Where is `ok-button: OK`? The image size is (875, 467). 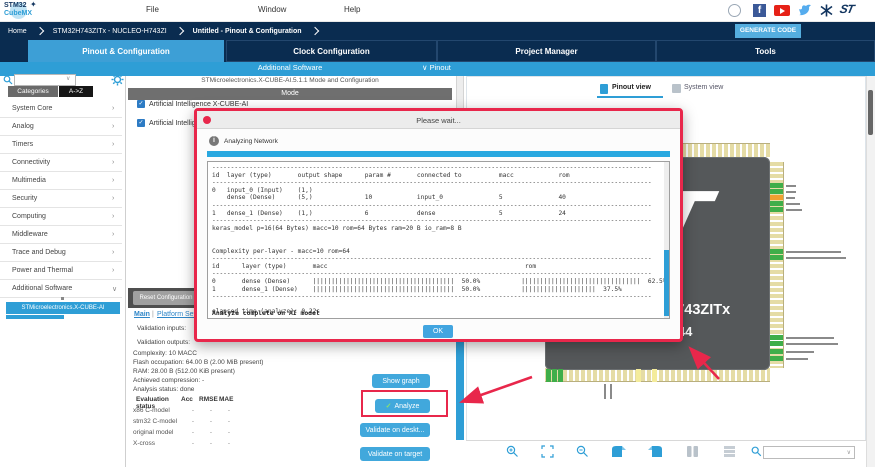 ok-button: OK is located at coordinates (438, 331).